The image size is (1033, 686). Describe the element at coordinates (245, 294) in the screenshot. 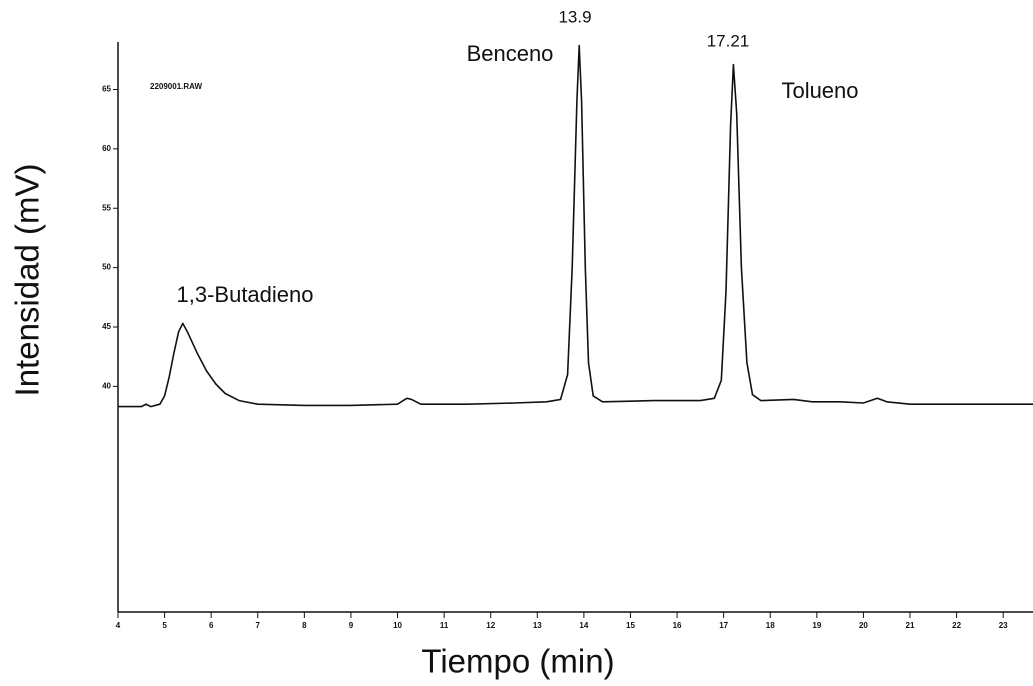

I see `peak-label: 1,3-Butadieno` at that location.